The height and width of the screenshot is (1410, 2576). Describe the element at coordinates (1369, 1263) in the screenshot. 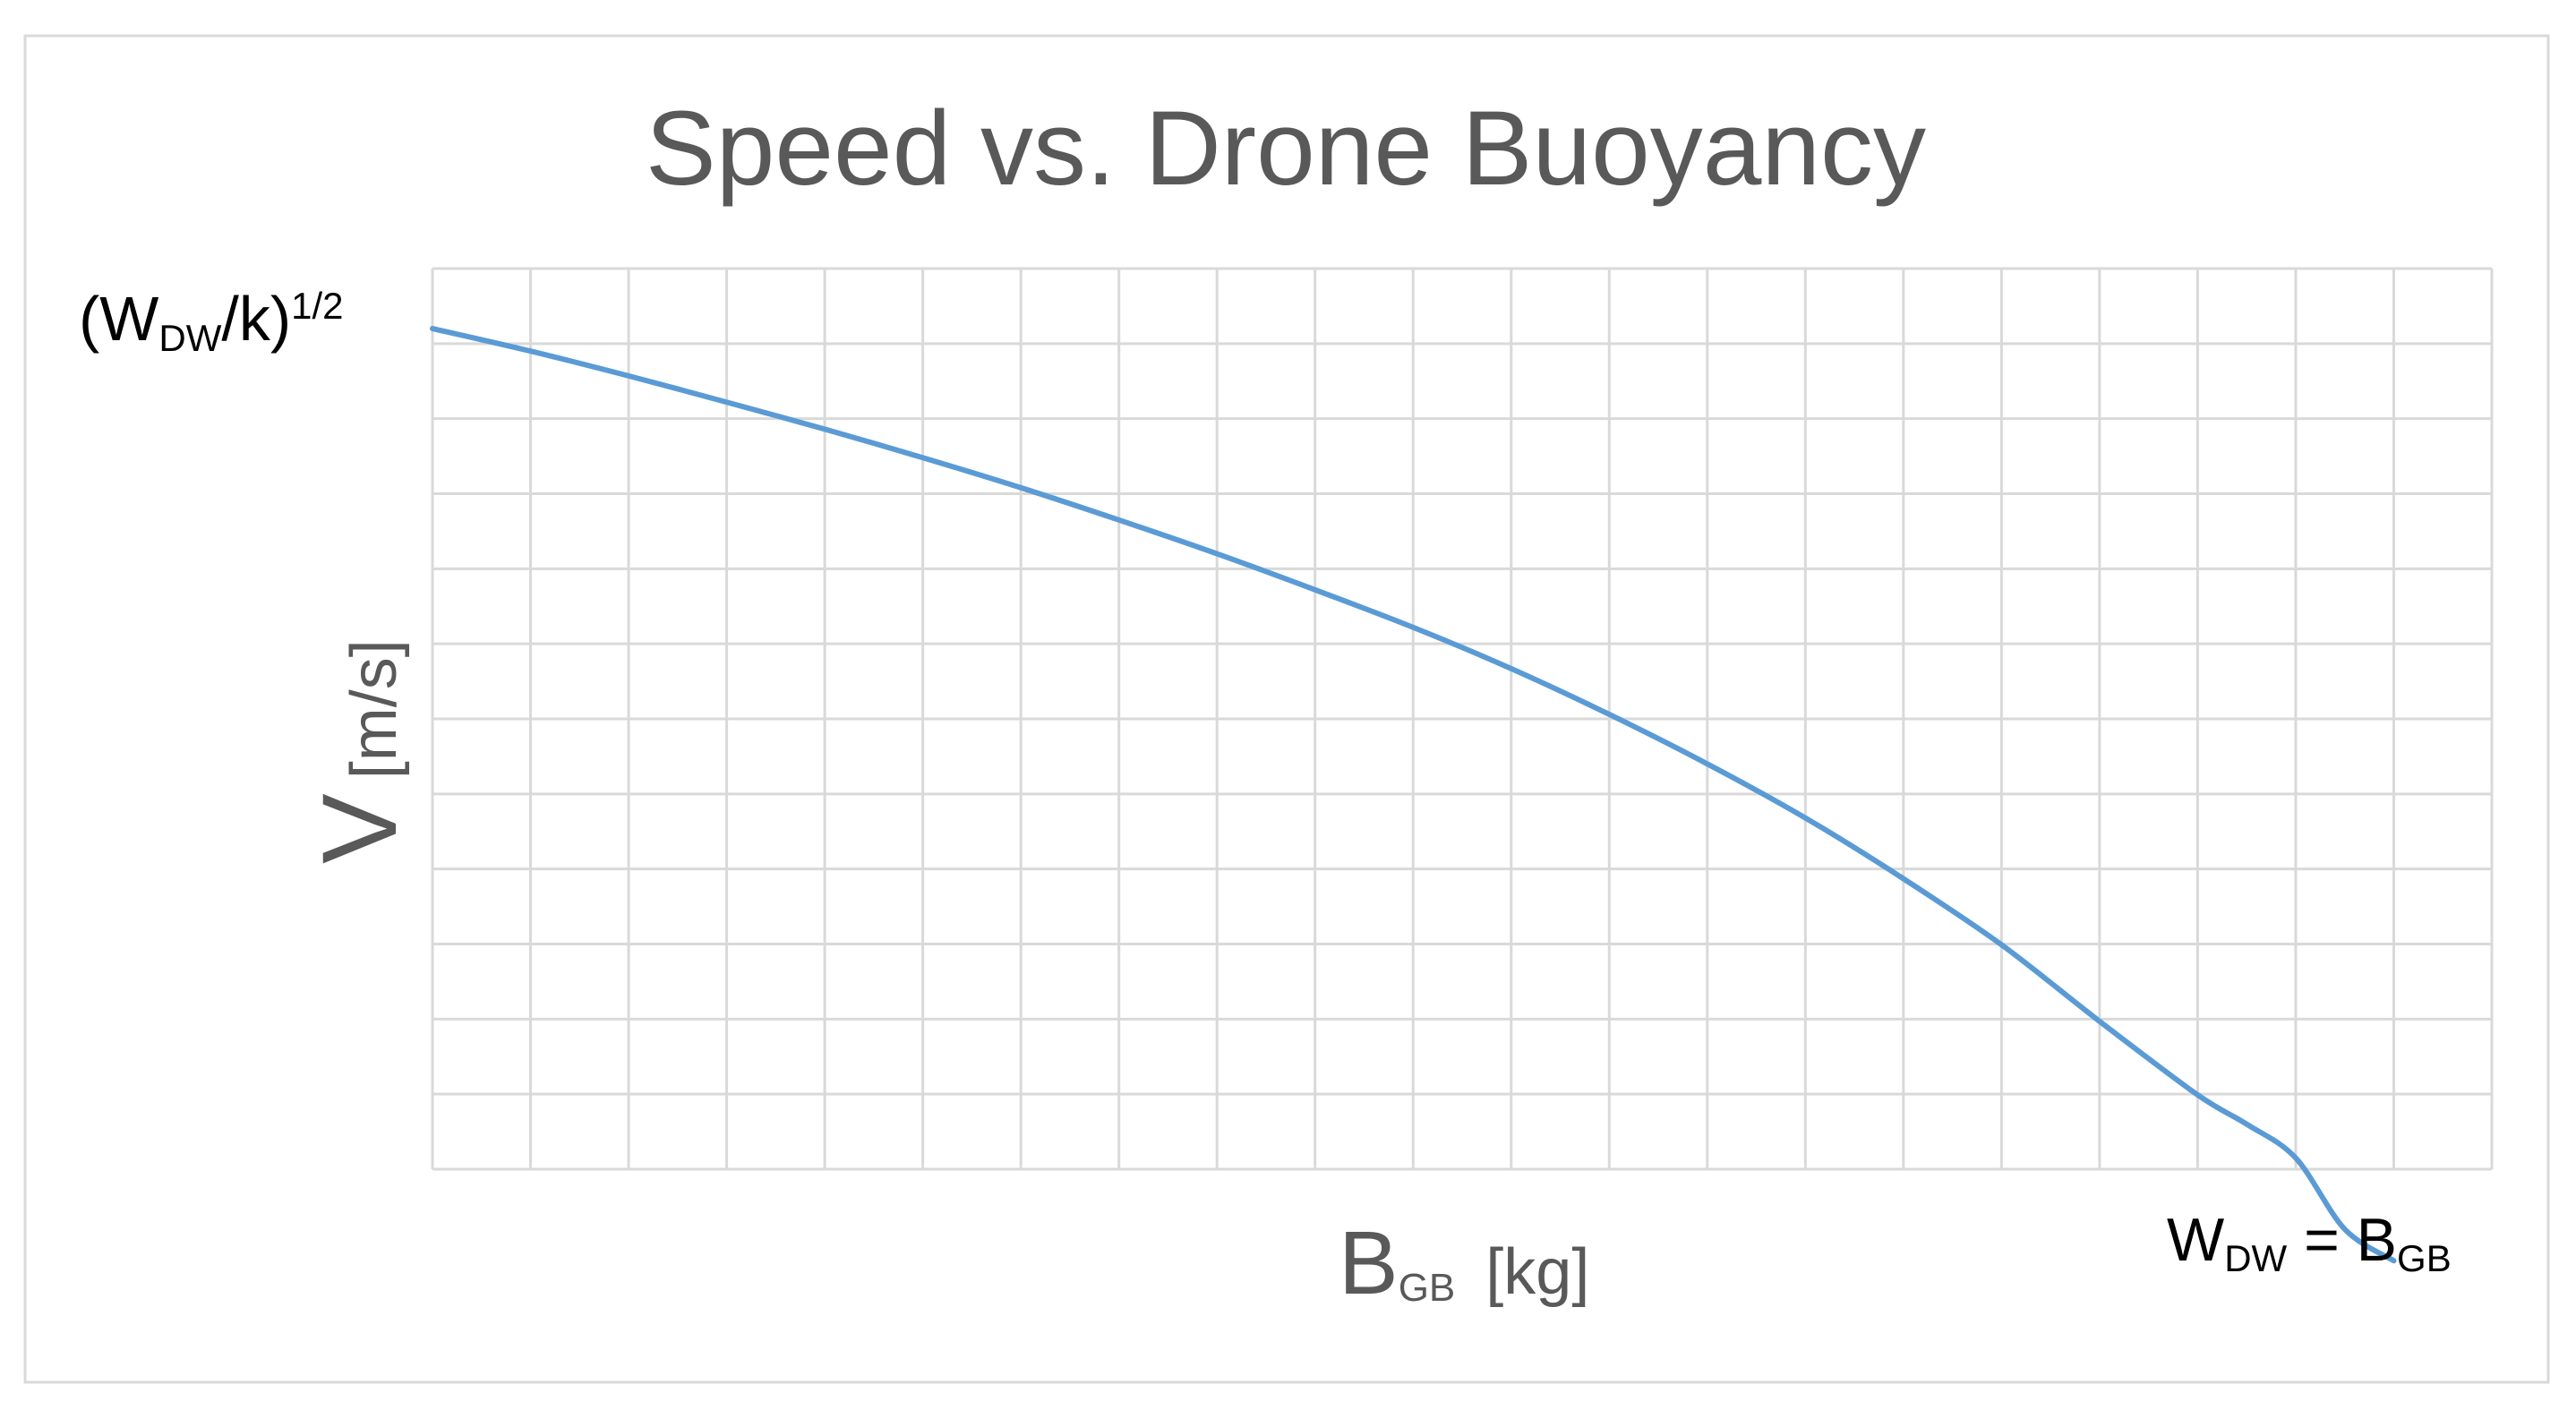

I see `x-axis-label-main: B` at that location.